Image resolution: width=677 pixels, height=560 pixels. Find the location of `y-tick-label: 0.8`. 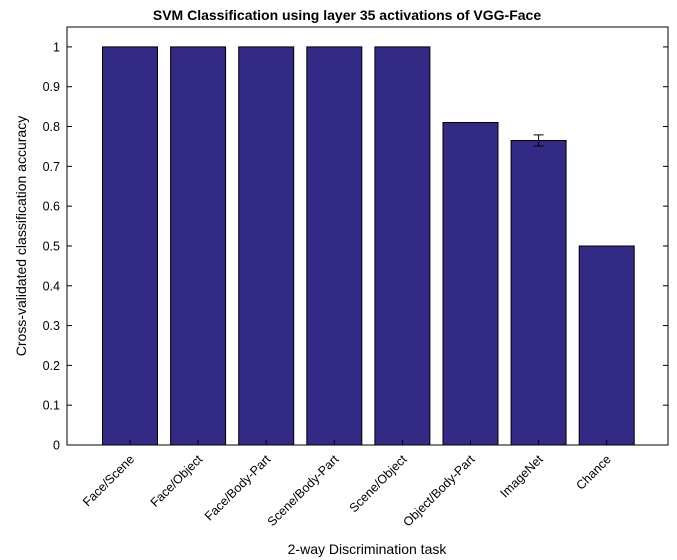

y-tick-label: 0.8 is located at coordinates (51, 127).